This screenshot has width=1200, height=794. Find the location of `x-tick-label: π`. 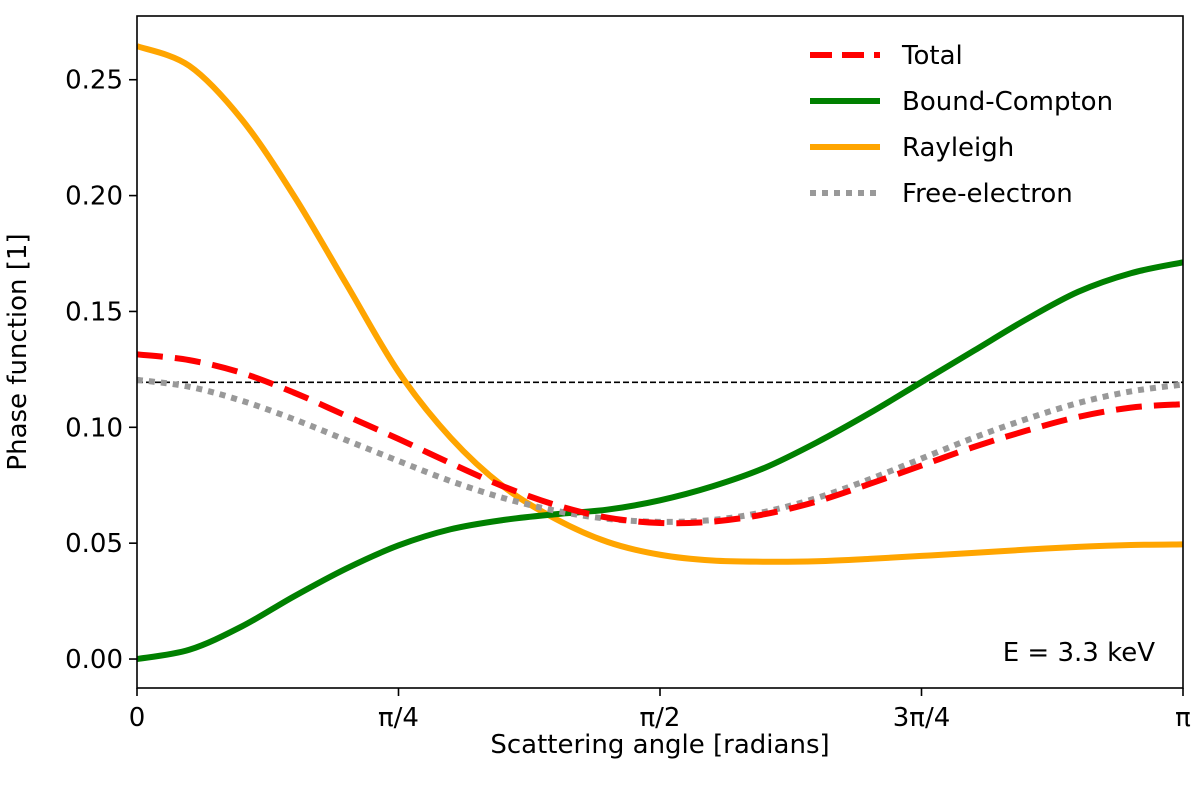

x-tick-label: π is located at coordinates (1183, 718).